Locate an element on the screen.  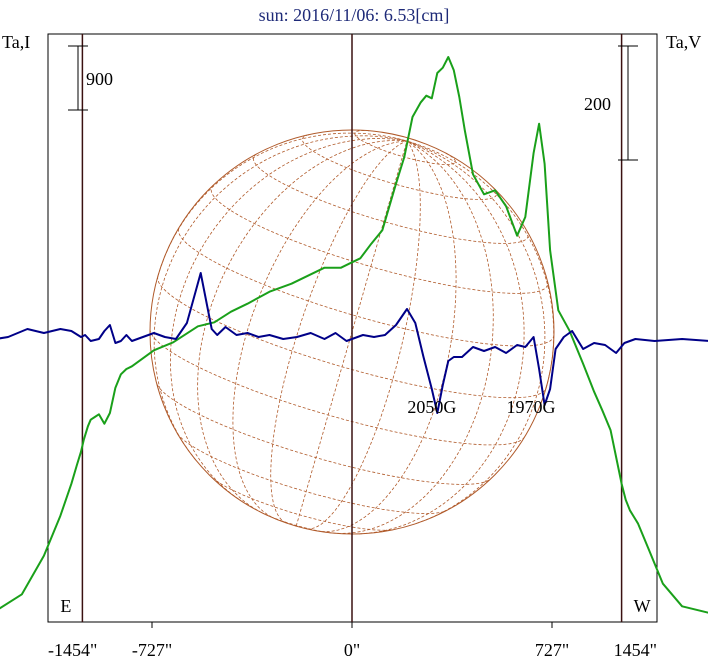
x-tick-label: 0" is located at coordinates (352, 650).